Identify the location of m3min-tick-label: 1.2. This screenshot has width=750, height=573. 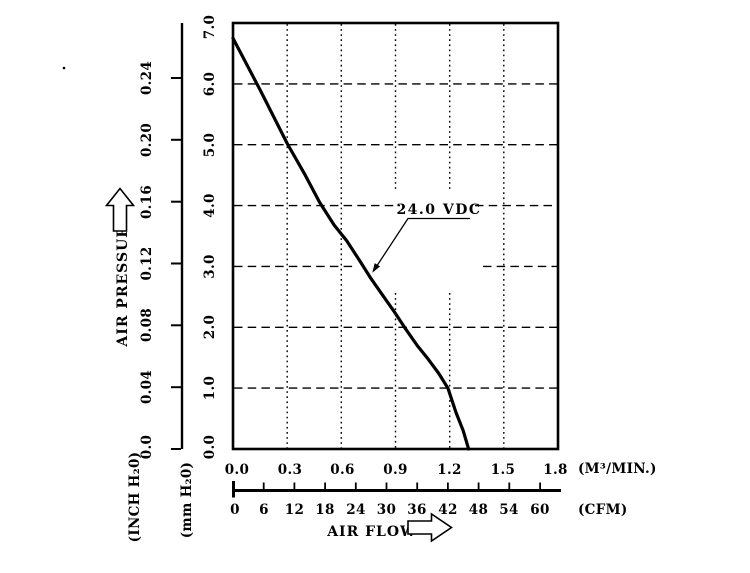
(449, 470).